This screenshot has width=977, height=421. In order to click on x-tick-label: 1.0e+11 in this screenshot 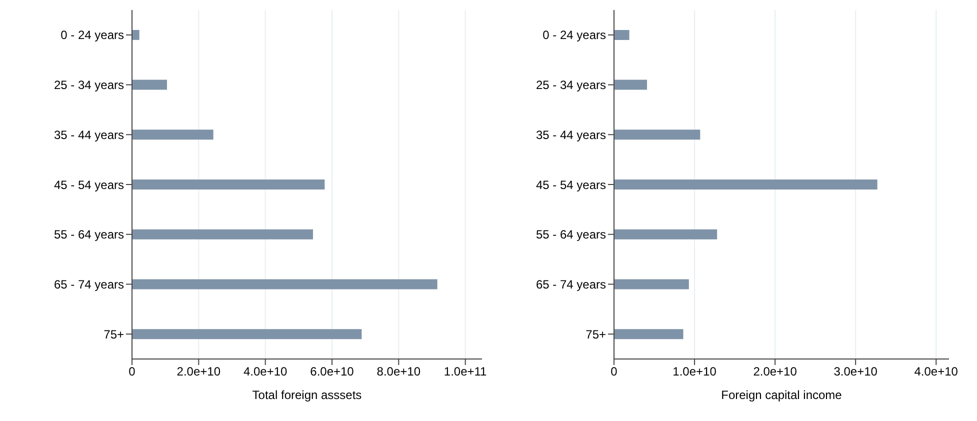, I will do `click(466, 371)`.